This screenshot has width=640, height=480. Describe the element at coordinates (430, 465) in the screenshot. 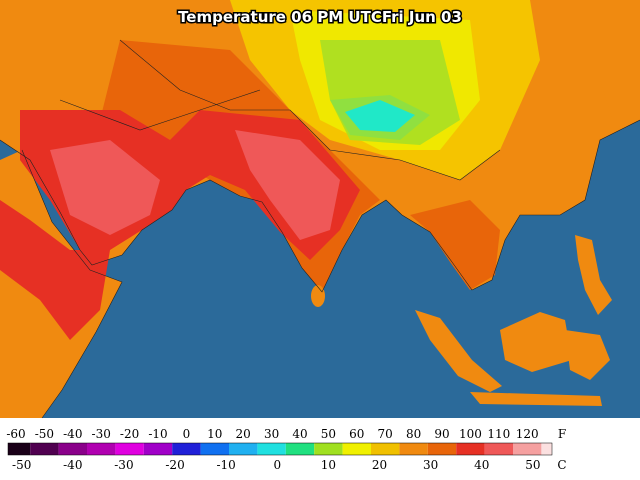

I see `c-tick-label: 30` at that location.